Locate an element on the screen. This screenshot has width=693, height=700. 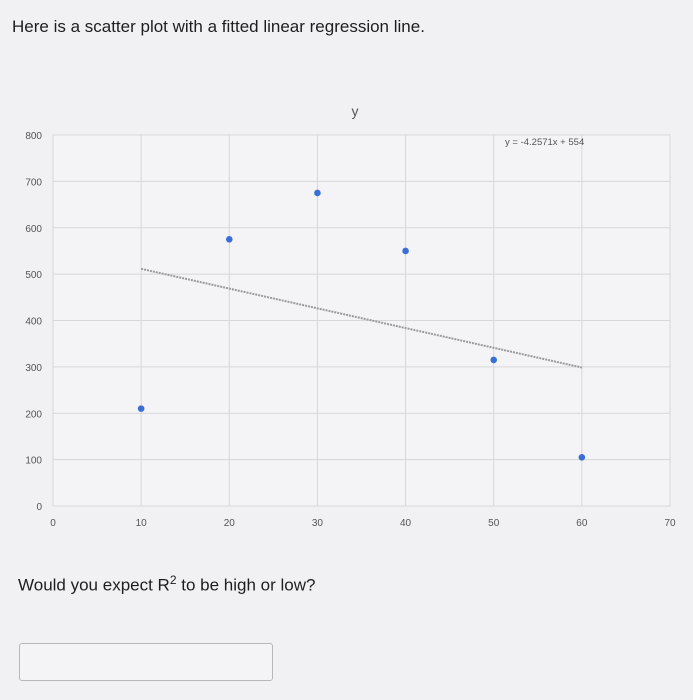
y-tick-label: 0 is located at coordinates (39, 507).